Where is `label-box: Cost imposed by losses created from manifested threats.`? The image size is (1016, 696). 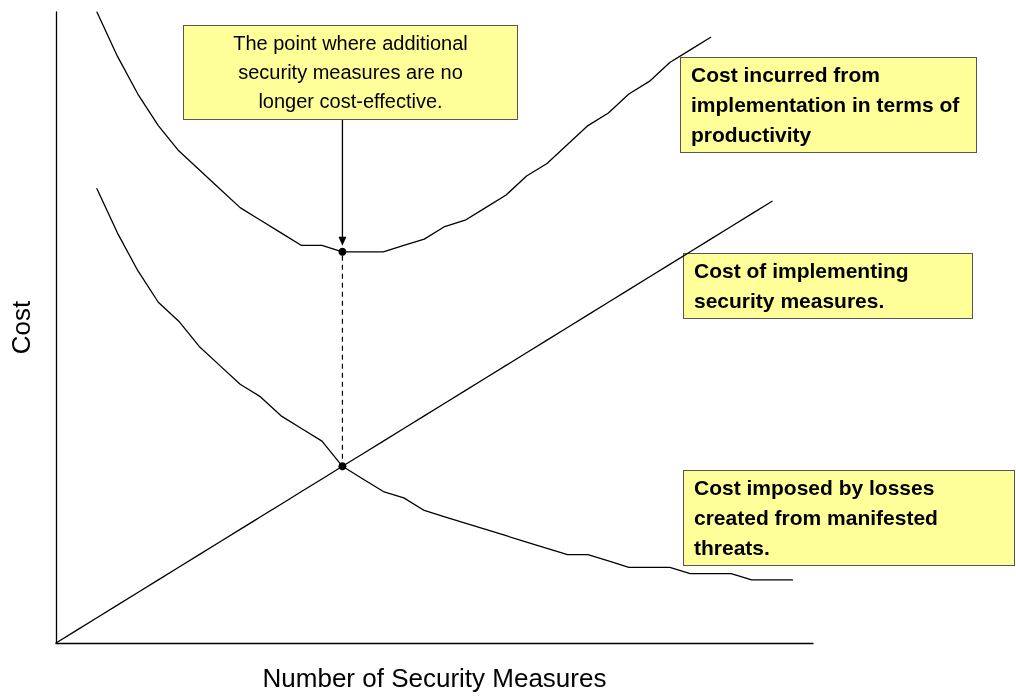
label-box: Cost imposed by losses created from manifested threats. is located at coordinates (849, 518).